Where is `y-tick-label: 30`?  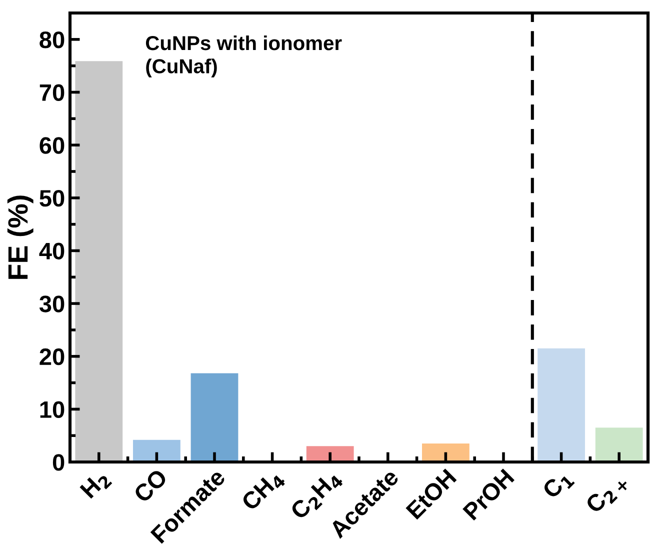
y-tick-label: 30 is located at coordinates (51, 304).